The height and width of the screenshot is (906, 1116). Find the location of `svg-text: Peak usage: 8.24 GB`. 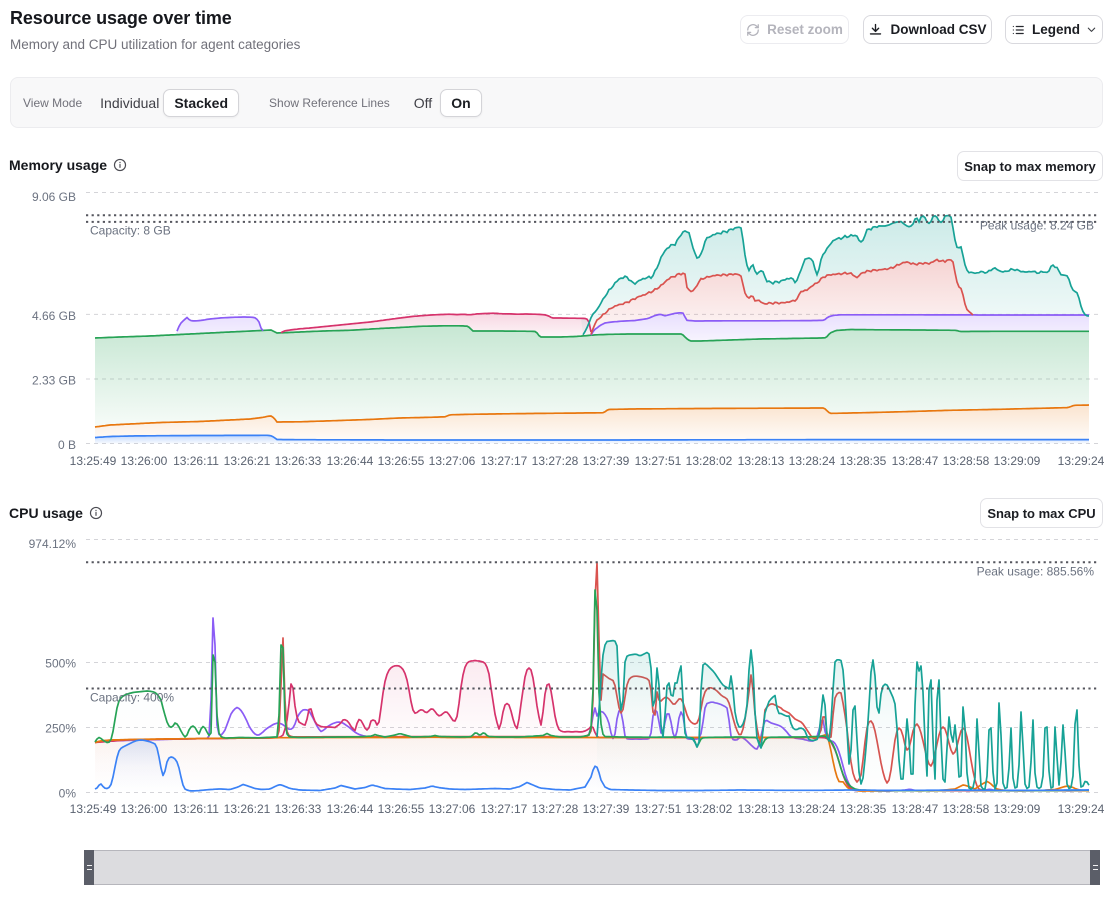

svg-text: Peak usage: 8.24 GB is located at coordinates (1037, 226).